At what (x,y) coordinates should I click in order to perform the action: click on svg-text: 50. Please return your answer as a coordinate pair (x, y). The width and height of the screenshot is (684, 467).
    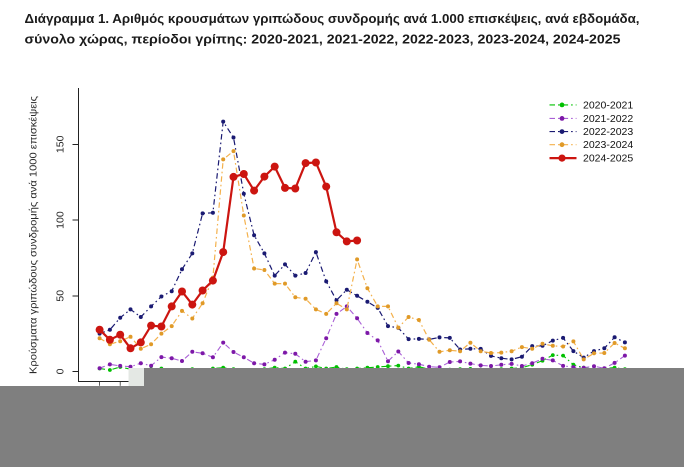
    Looking at the image, I should click on (61, 296).